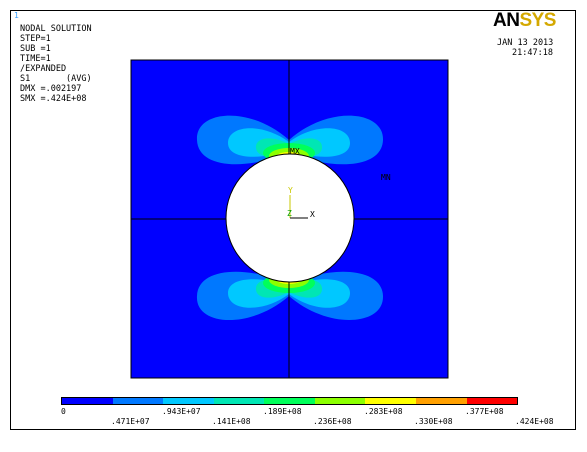  I want to click on triad-x-label: X, so click(312, 214).